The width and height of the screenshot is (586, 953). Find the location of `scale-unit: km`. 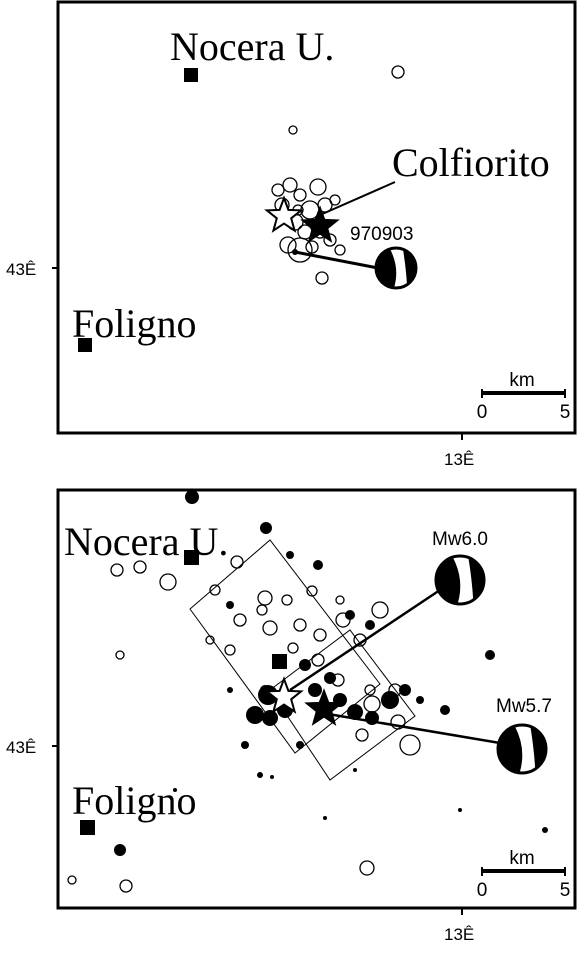

scale-unit: km is located at coordinates (521, 380).